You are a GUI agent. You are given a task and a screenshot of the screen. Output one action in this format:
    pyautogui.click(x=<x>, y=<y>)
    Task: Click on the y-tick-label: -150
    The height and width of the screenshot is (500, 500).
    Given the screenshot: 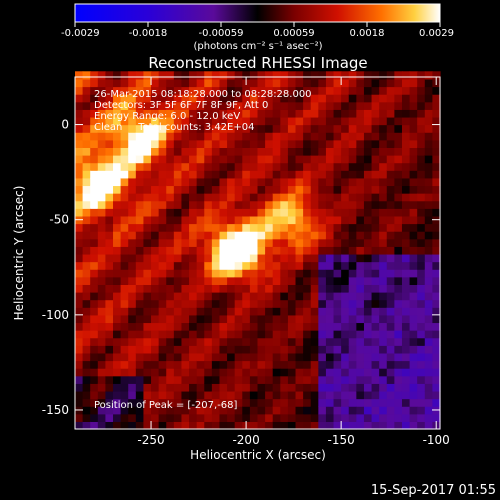 What is the action you would take?
    pyautogui.click(x=55, y=410)
    